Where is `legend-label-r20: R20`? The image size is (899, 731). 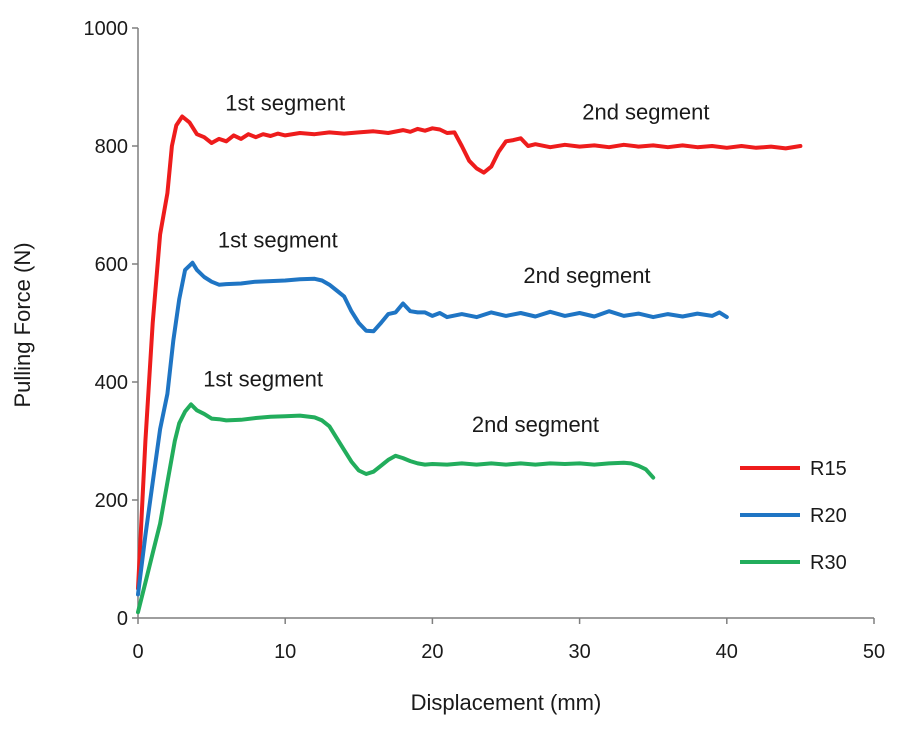
legend-label-r20: R20 is located at coordinates (828, 516).